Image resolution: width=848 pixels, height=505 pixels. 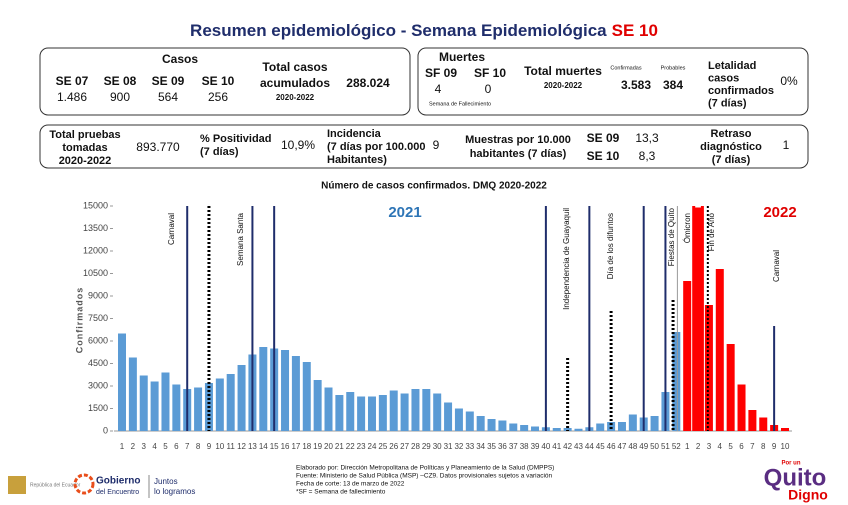 What do you see at coordinates (535, 446) in the screenshot?
I see `x-tick-label: 39` at bounding box center [535, 446].